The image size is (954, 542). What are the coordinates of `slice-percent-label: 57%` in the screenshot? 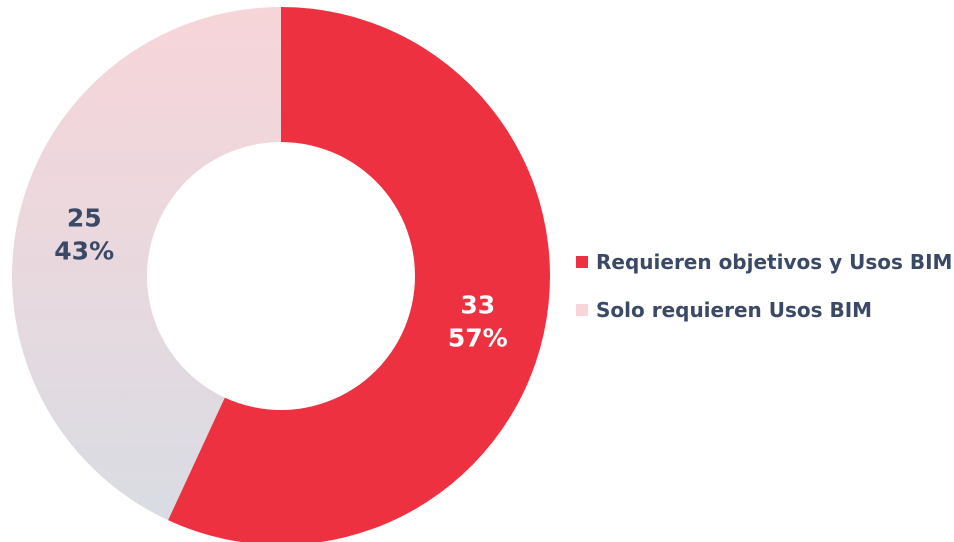 It's located at (478, 337).